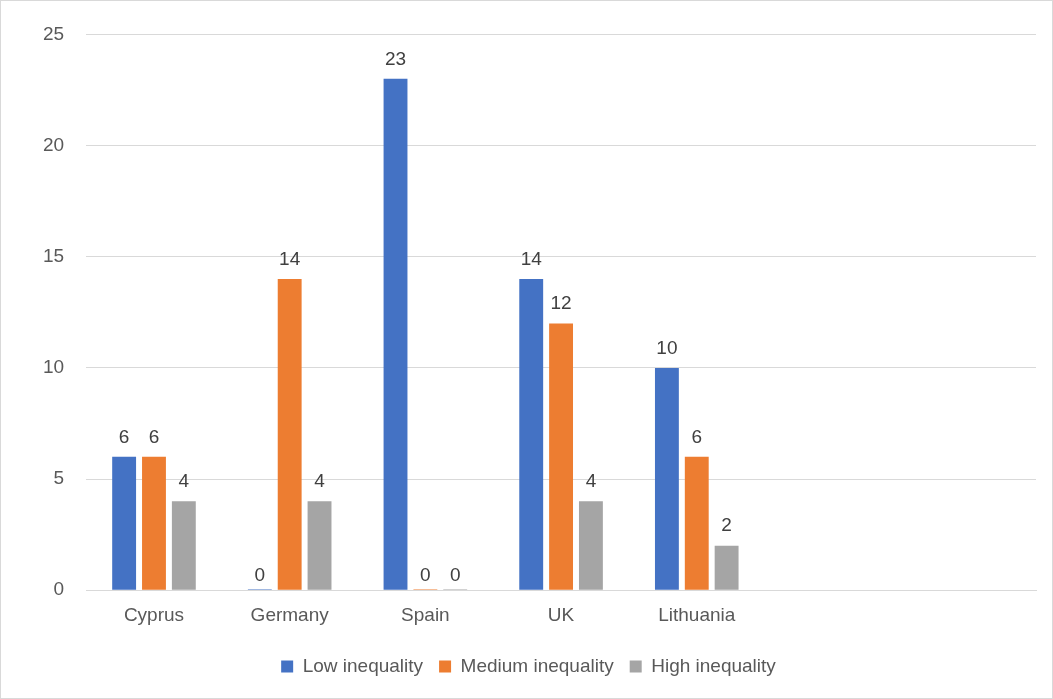 This screenshot has height=699, width=1053. What do you see at coordinates (53, 144) in the screenshot?
I see `y-tick-label: 20` at bounding box center [53, 144].